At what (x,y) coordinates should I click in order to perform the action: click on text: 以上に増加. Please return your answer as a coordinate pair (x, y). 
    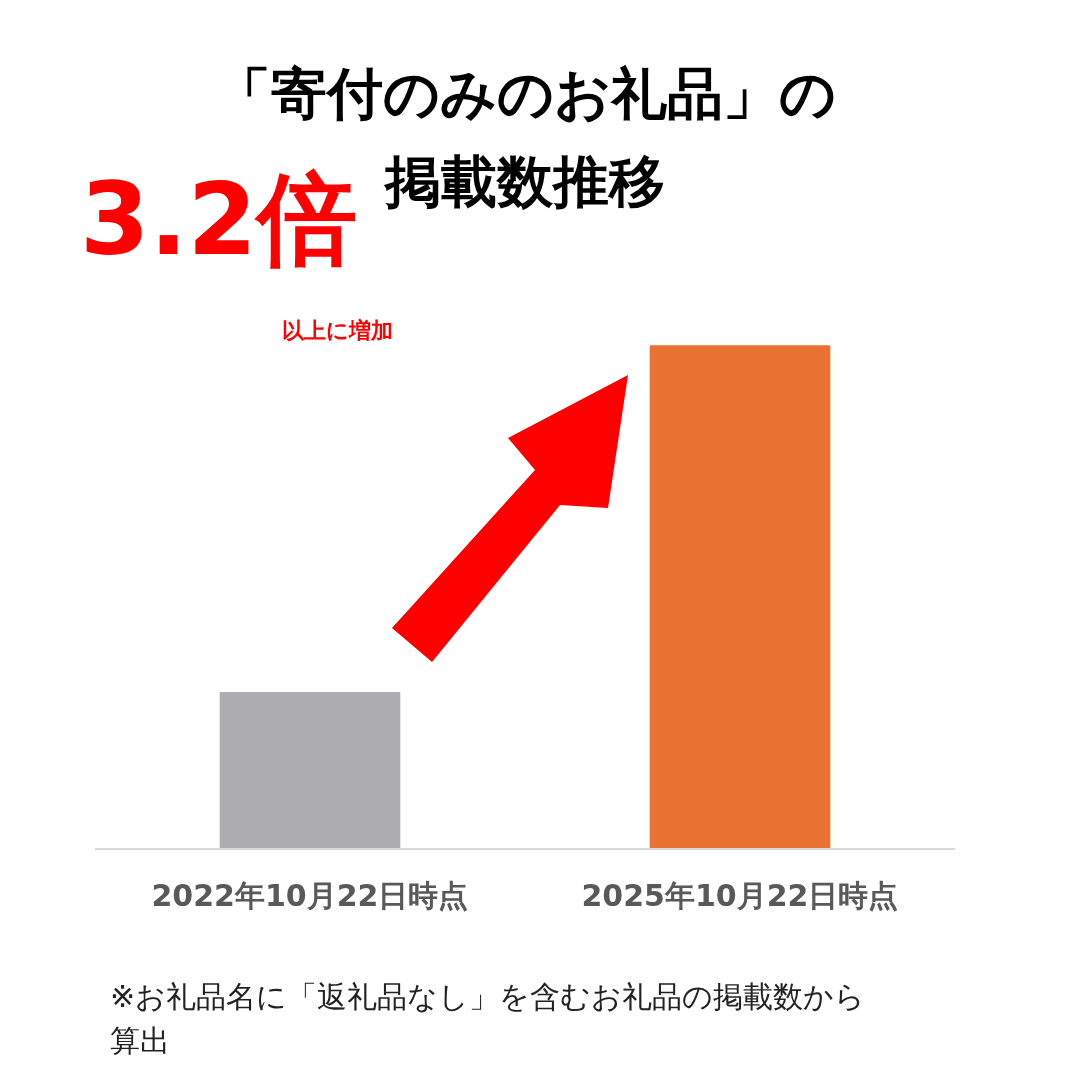
    Looking at the image, I should click on (337, 330).